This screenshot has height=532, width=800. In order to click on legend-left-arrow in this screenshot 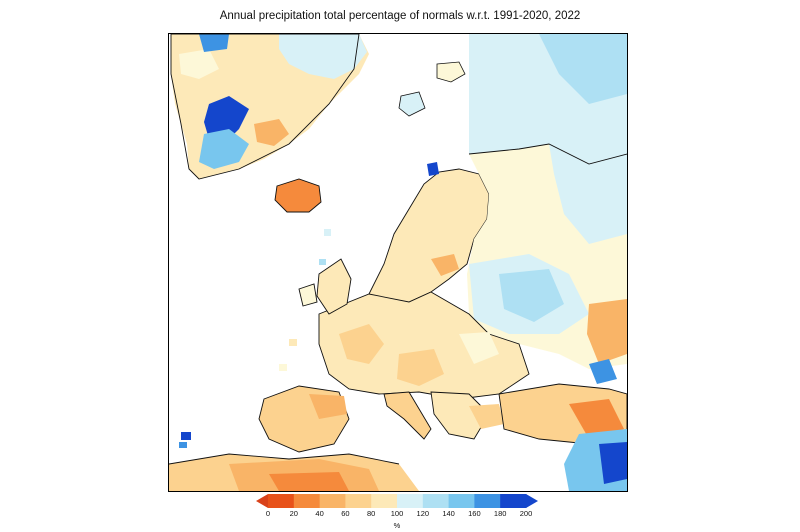, I will do `click(262, 501)`.